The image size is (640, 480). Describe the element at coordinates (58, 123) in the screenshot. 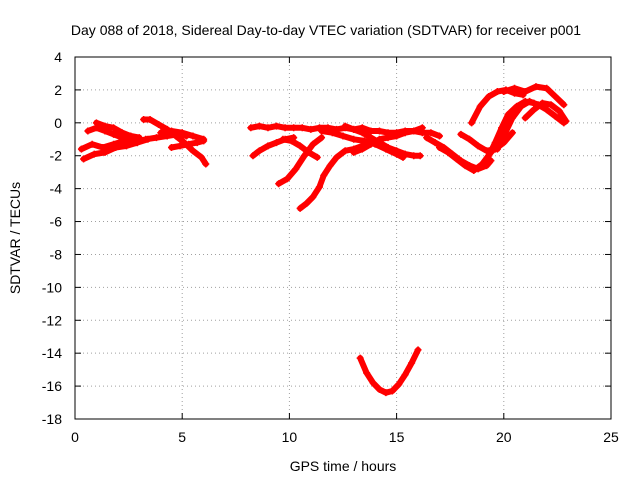

I see `y-tick-label: 0` at that location.